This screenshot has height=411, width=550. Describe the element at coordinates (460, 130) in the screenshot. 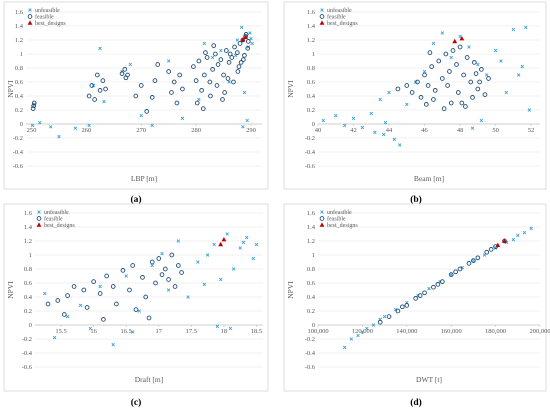

I see `x-tick-label: 48` at that location.